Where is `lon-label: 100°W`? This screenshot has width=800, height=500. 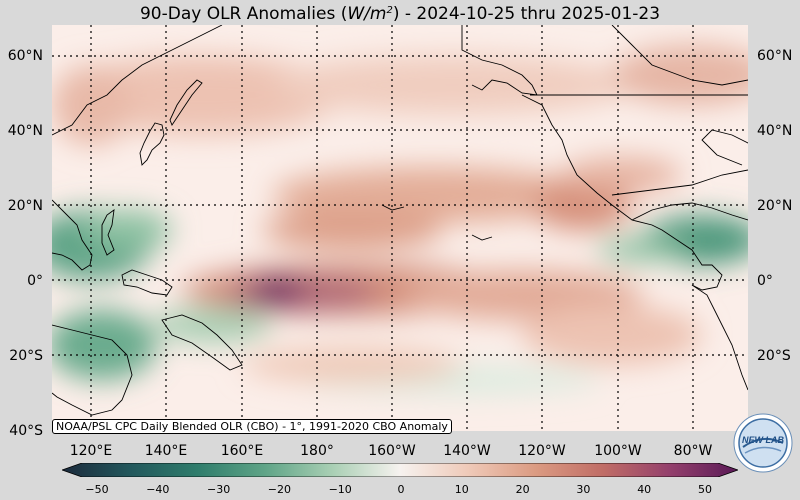 lon-label: 100°W is located at coordinates (618, 451).